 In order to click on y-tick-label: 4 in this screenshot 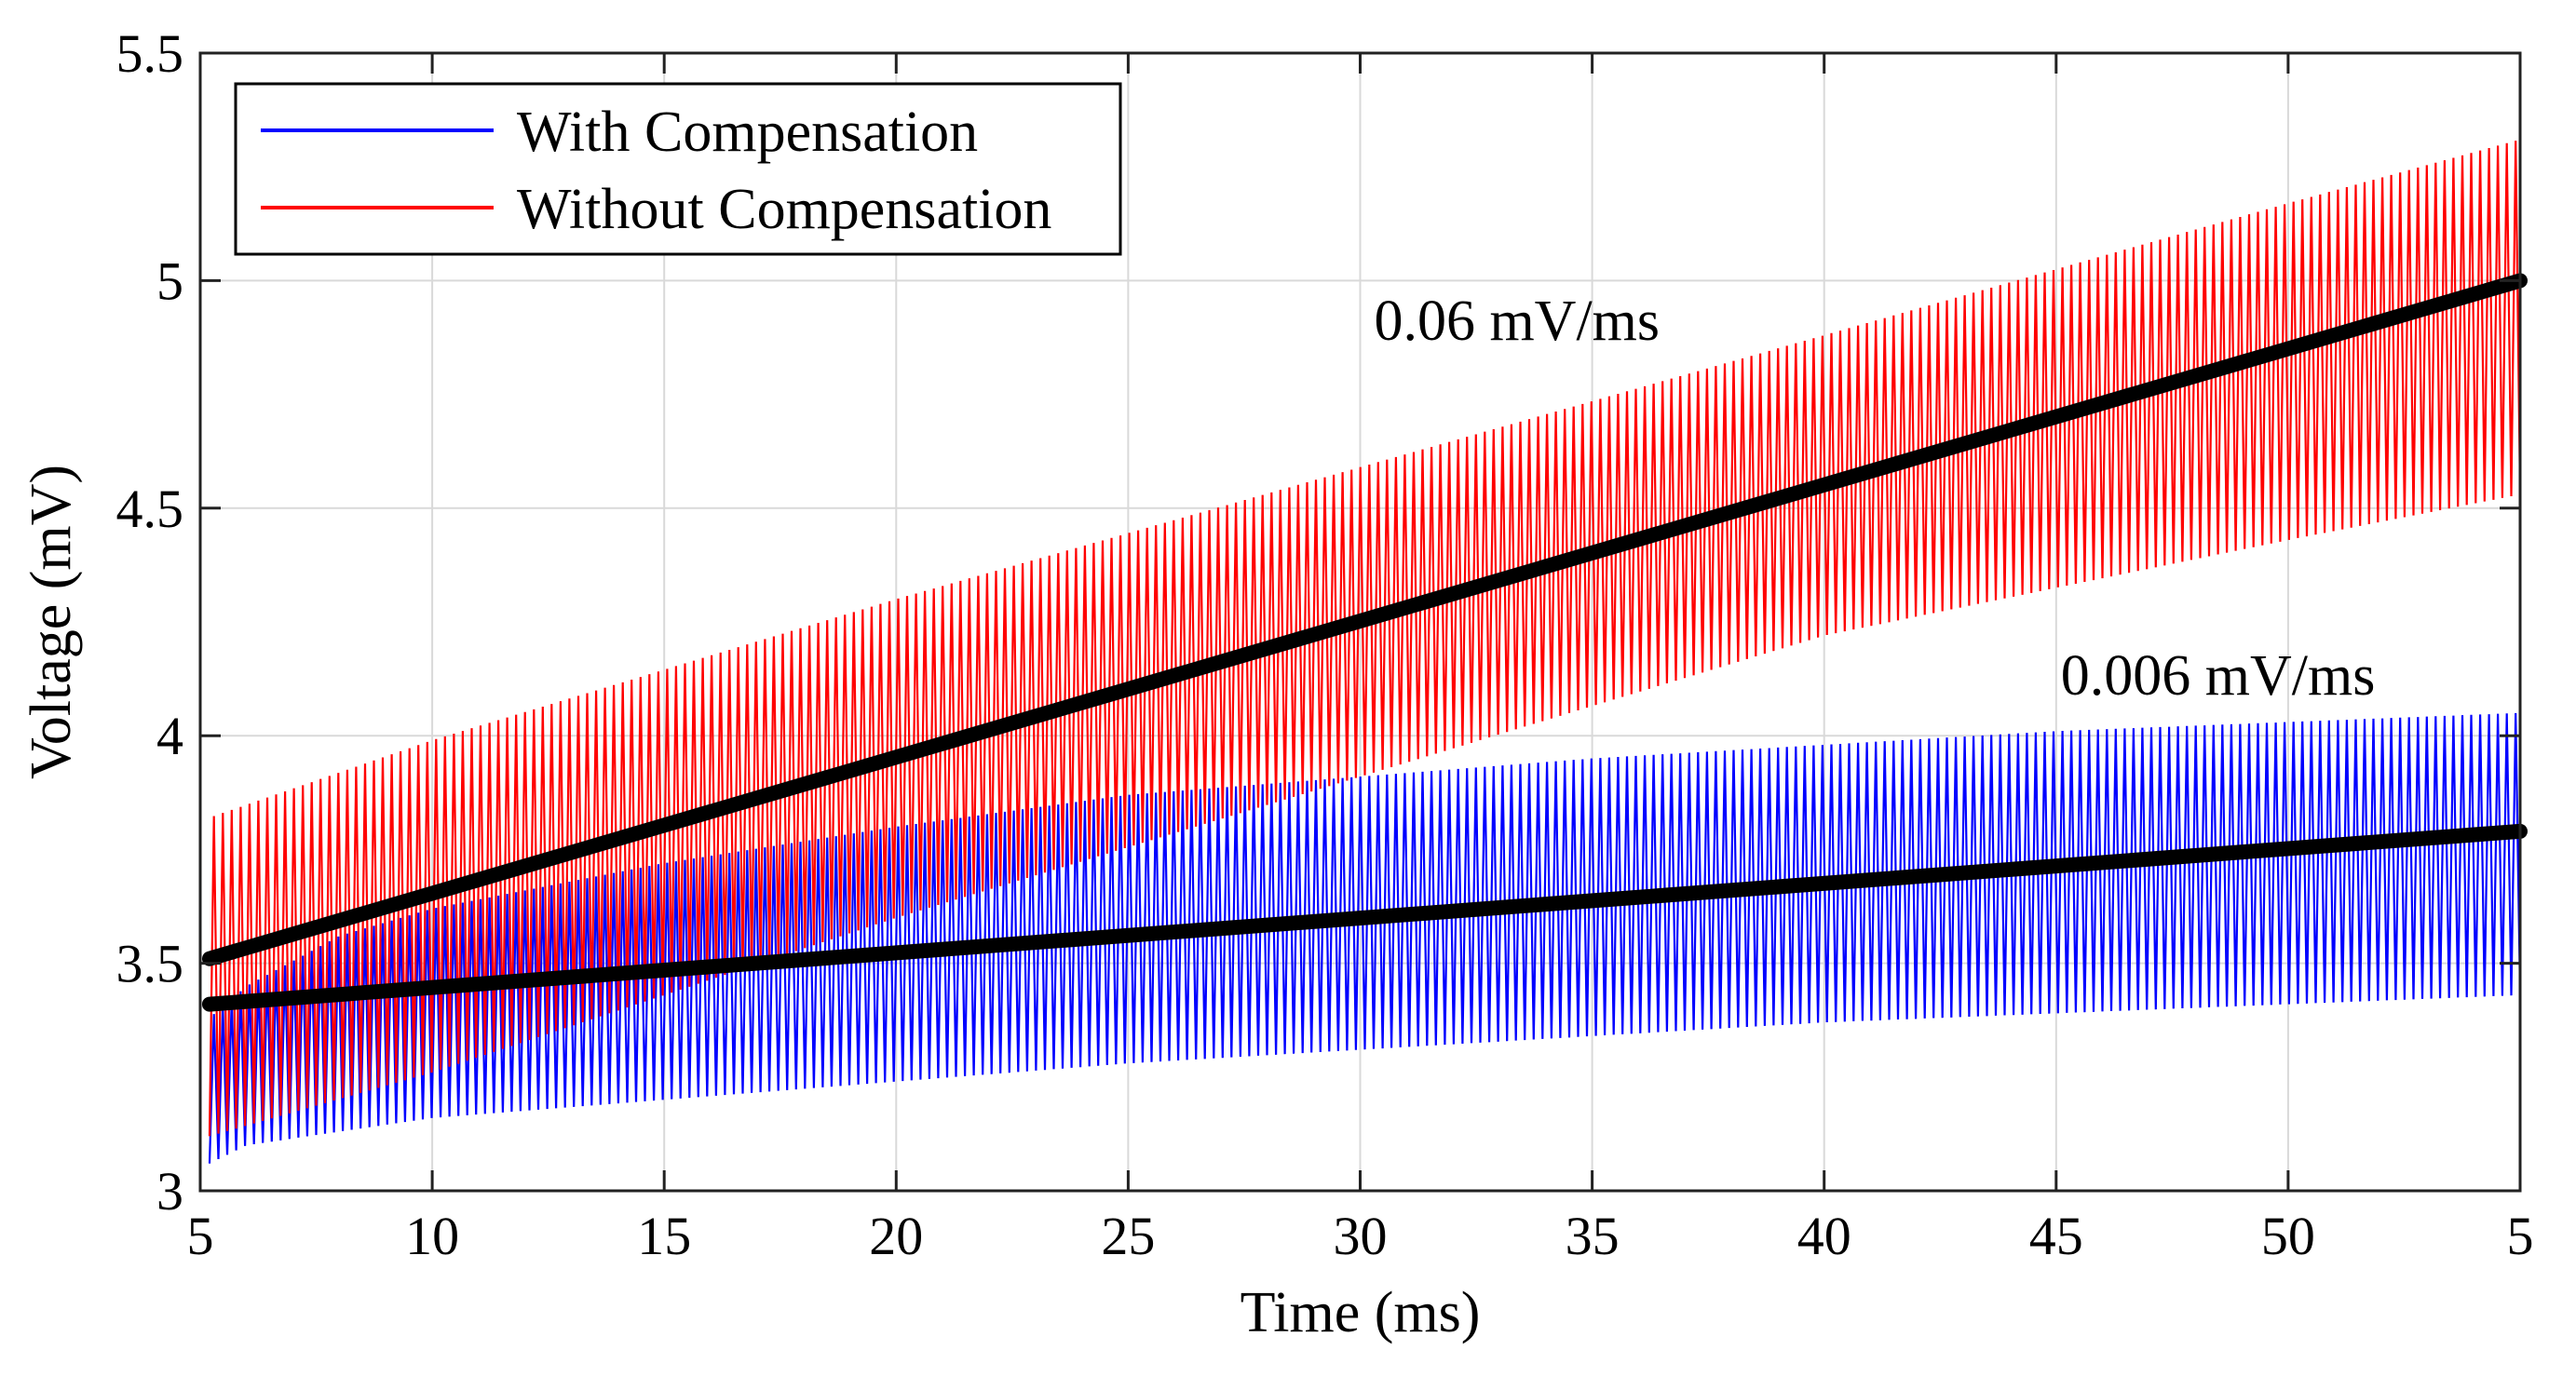, I will do `click(169, 736)`.